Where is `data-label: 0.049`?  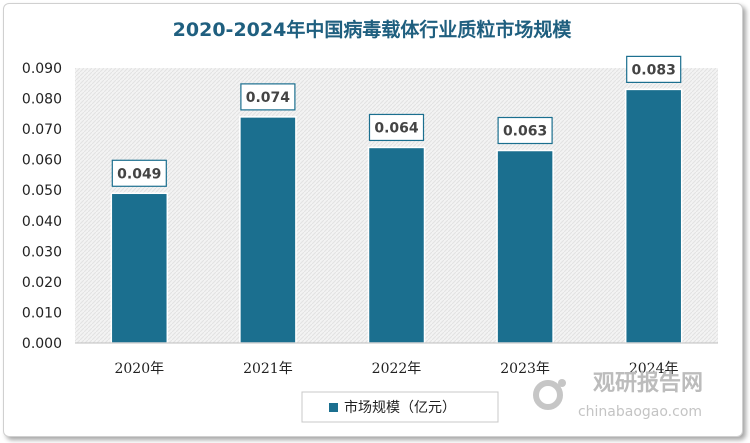
data-label: 0.049 is located at coordinates (139, 174).